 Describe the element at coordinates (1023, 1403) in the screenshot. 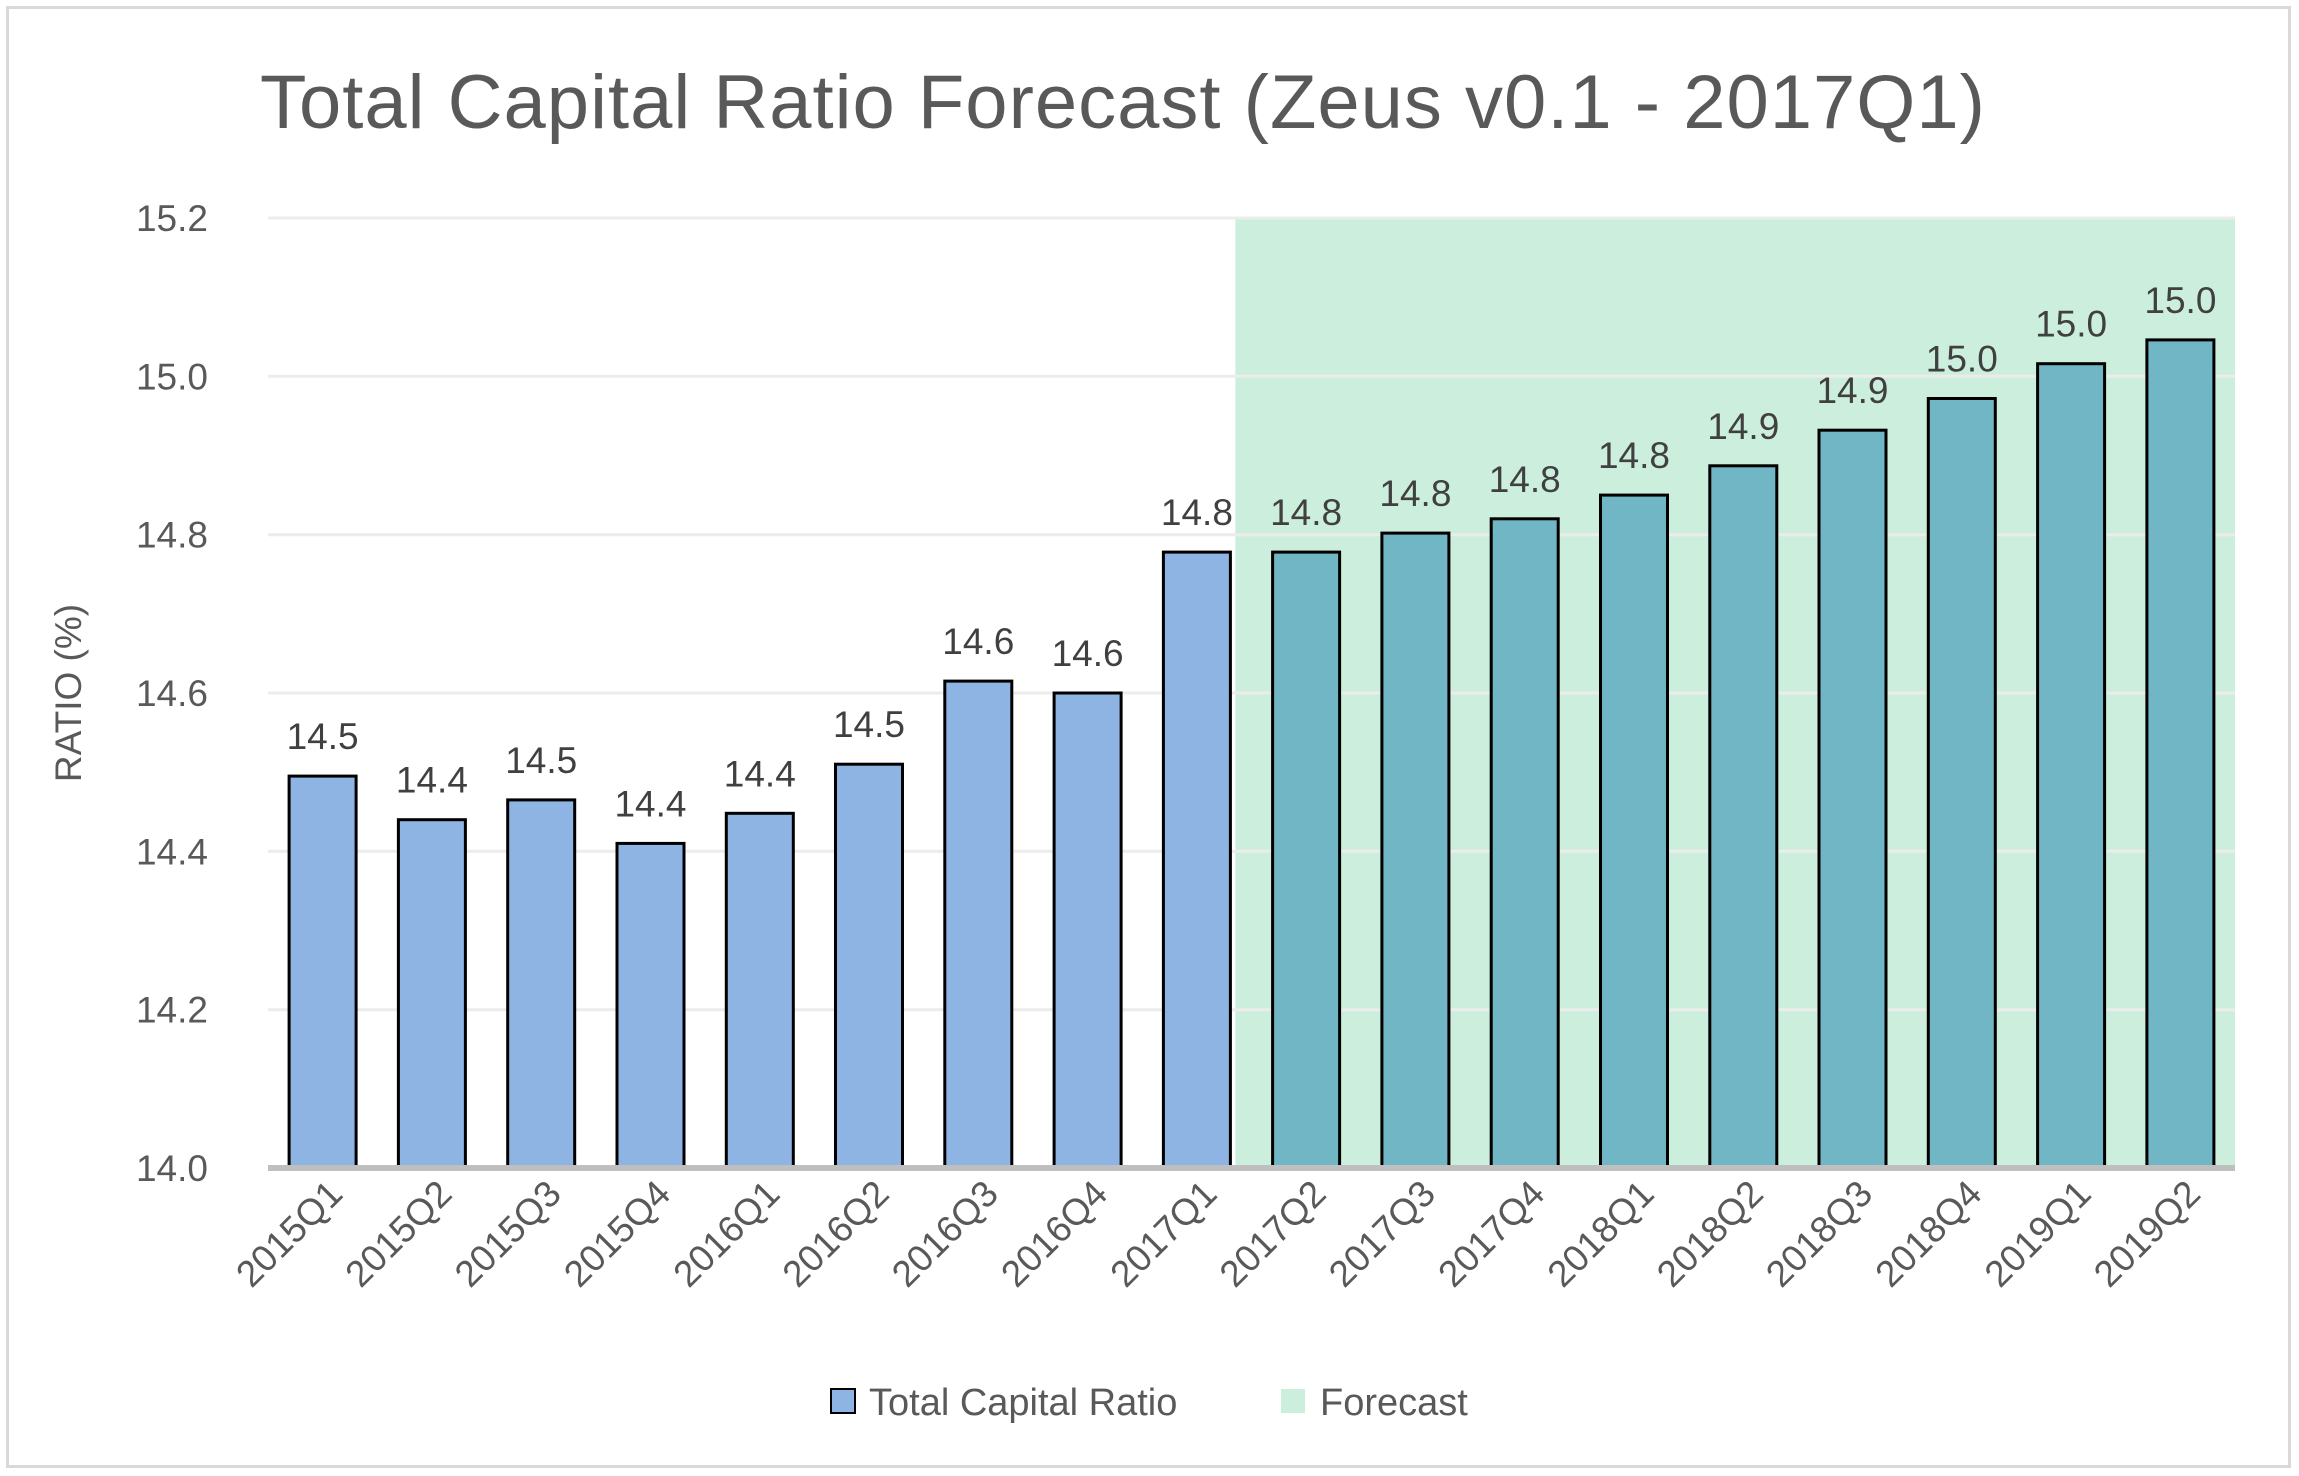

I see `legend-label-series: Total Capital Ratio` at that location.